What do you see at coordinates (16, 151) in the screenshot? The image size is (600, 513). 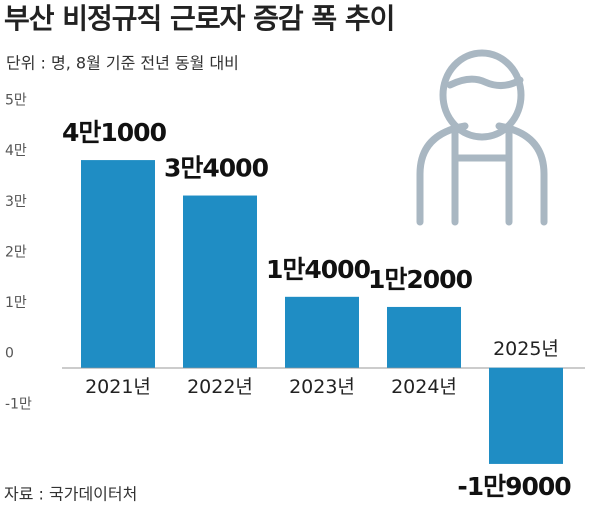 I see `y-tick-label: 4만` at bounding box center [16, 151].